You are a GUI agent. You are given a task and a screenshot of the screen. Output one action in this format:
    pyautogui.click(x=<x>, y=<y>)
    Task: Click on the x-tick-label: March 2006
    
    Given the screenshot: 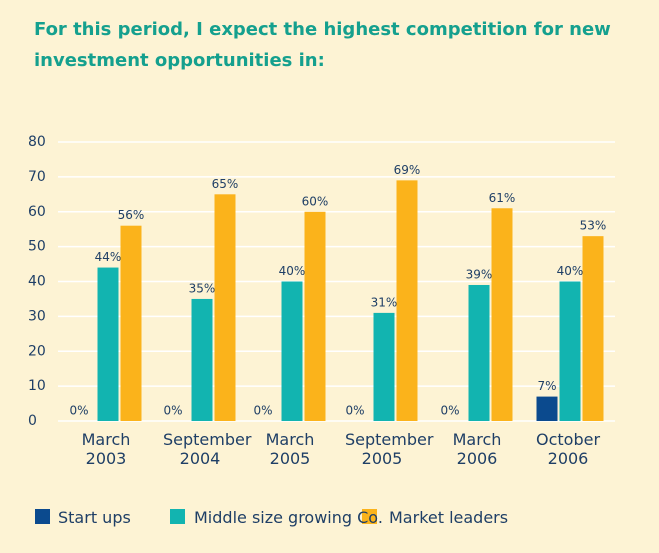 What is the action you would take?
    pyautogui.click(x=477, y=449)
    